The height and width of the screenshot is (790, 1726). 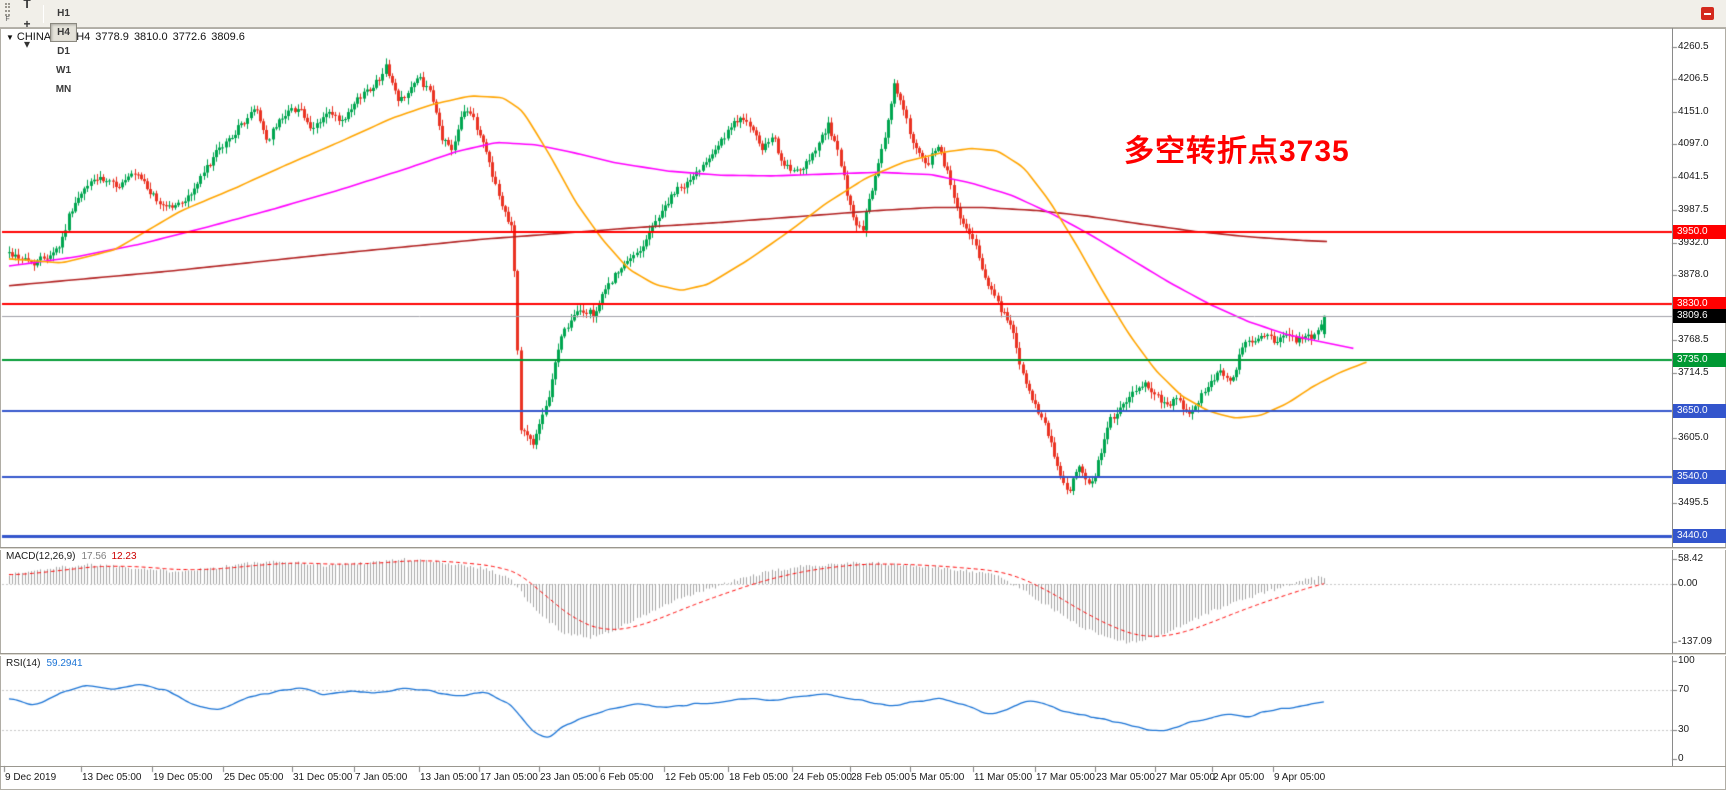 What do you see at coordinates (23, 663) in the screenshot?
I see `rsi-name: RSI(14)` at bounding box center [23, 663].